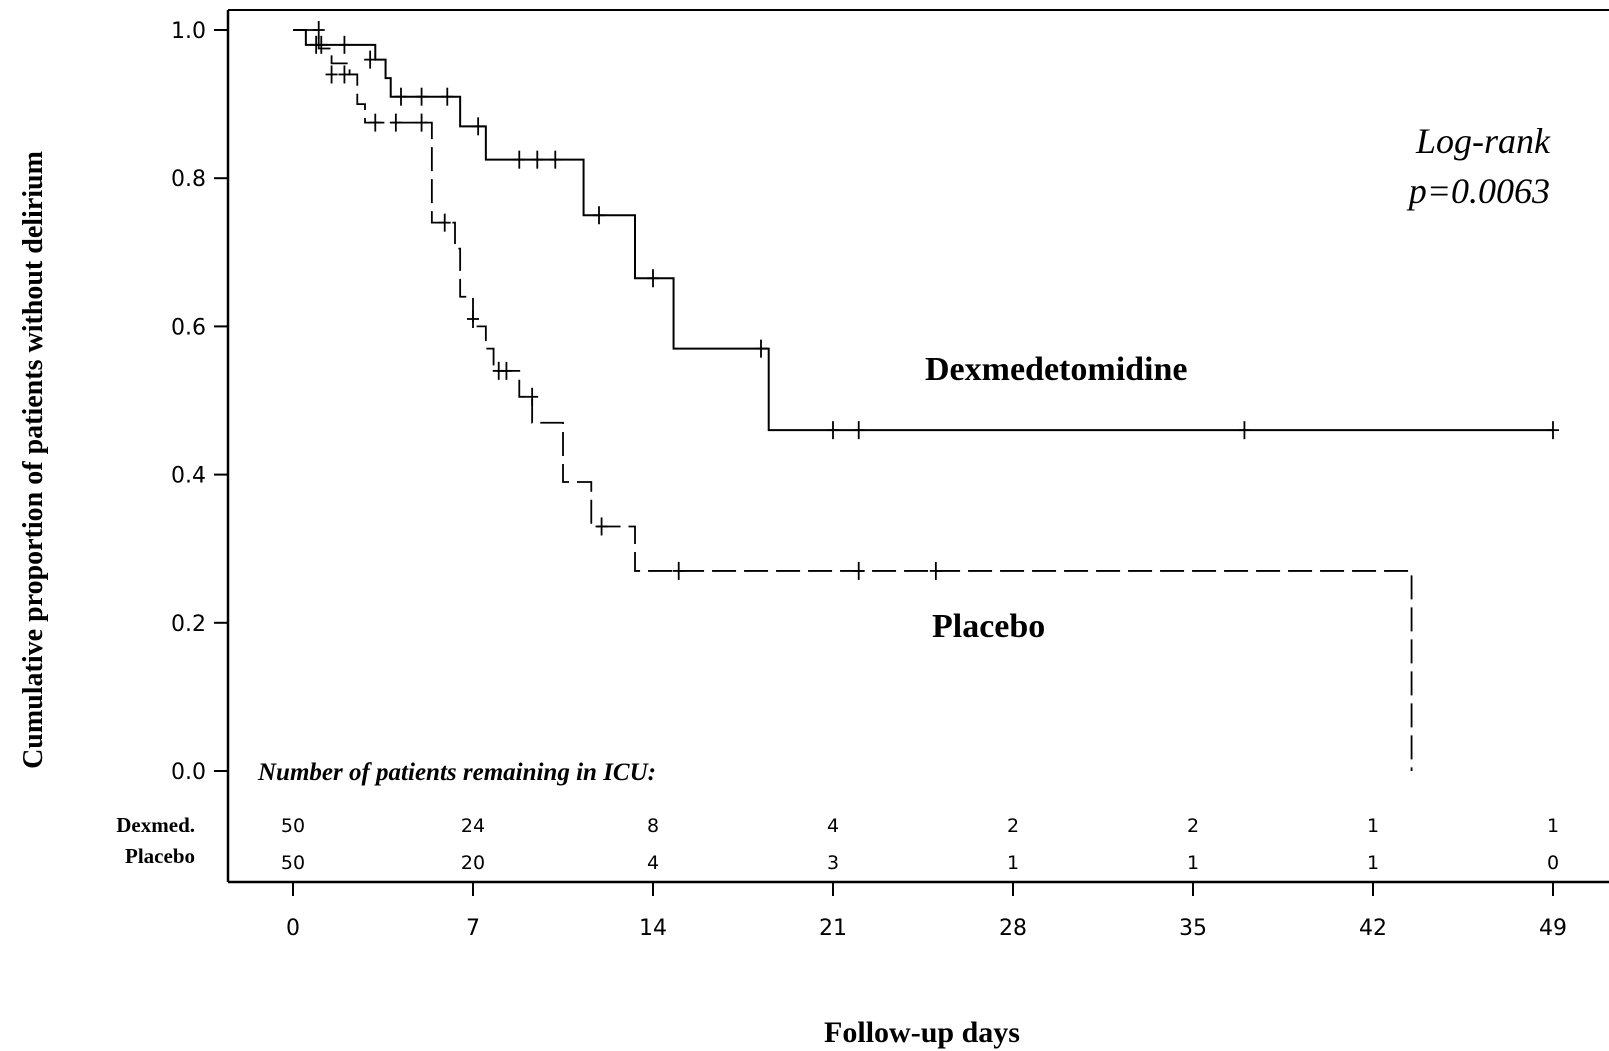 The image size is (1609, 1051). Describe the element at coordinates (293, 928) in the screenshot. I see `x-tick-label: 0` at that location.